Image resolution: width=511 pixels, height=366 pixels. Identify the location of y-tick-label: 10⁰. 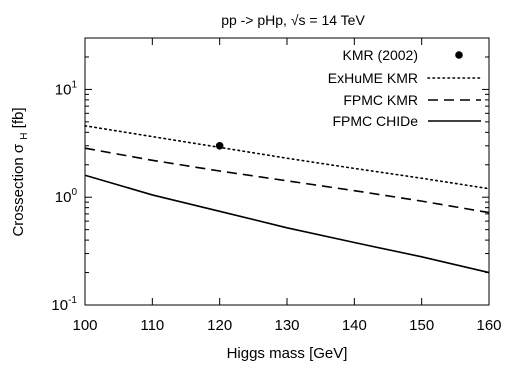
(66, 196).